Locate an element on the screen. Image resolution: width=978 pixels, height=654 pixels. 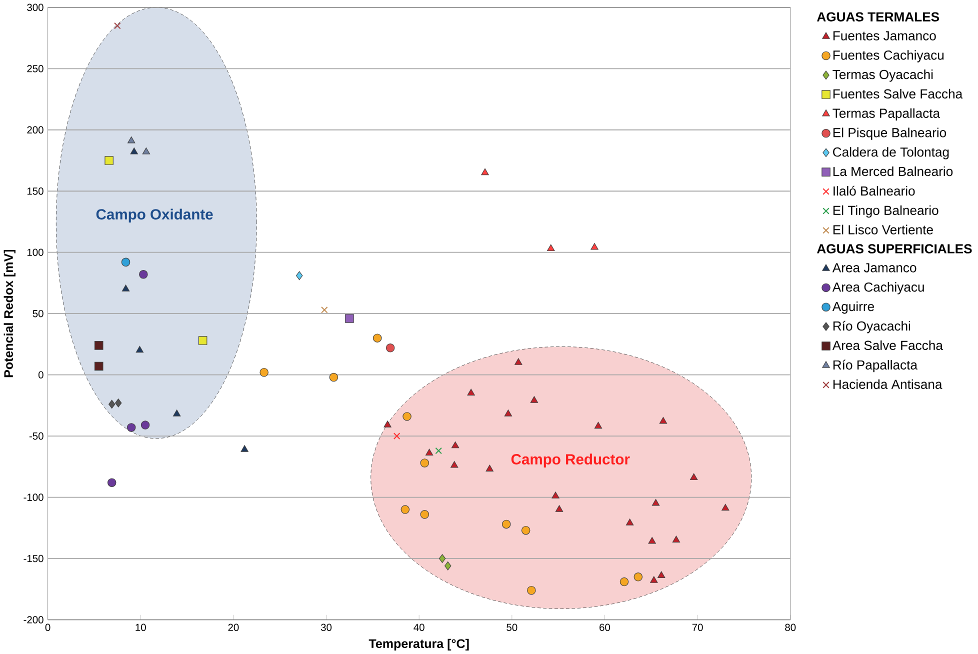
legend-label: El Lisco Vertiente is located at coordinates (883, 229).